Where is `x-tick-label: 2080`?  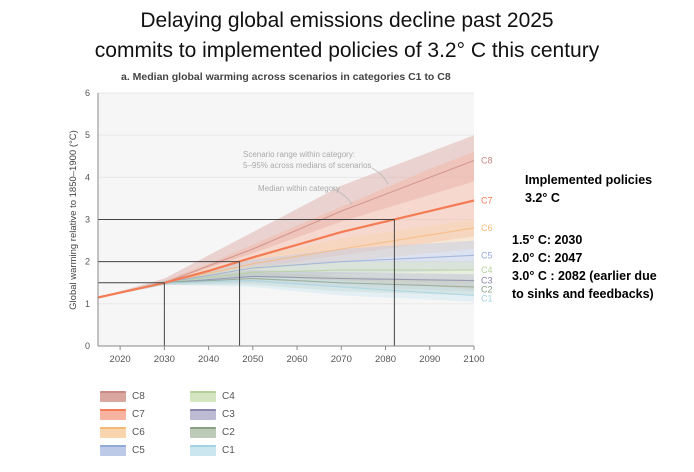
x-tick-label: 2080 is located at coordinates (385, 359).